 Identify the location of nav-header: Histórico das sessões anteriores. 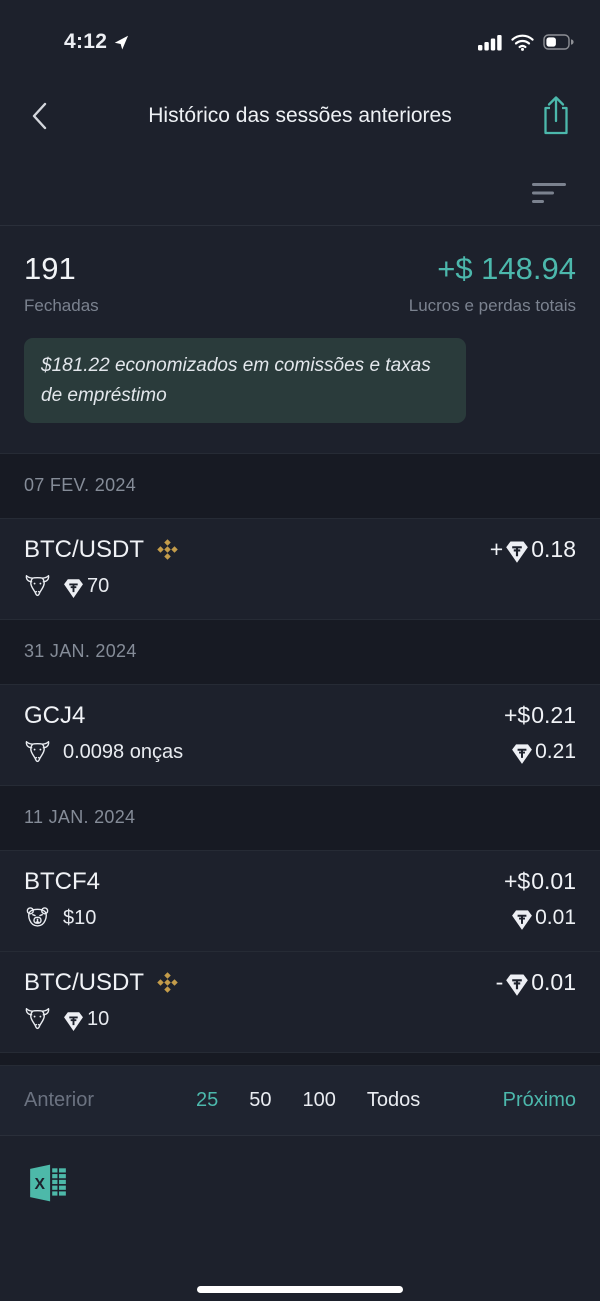
(300, 116).